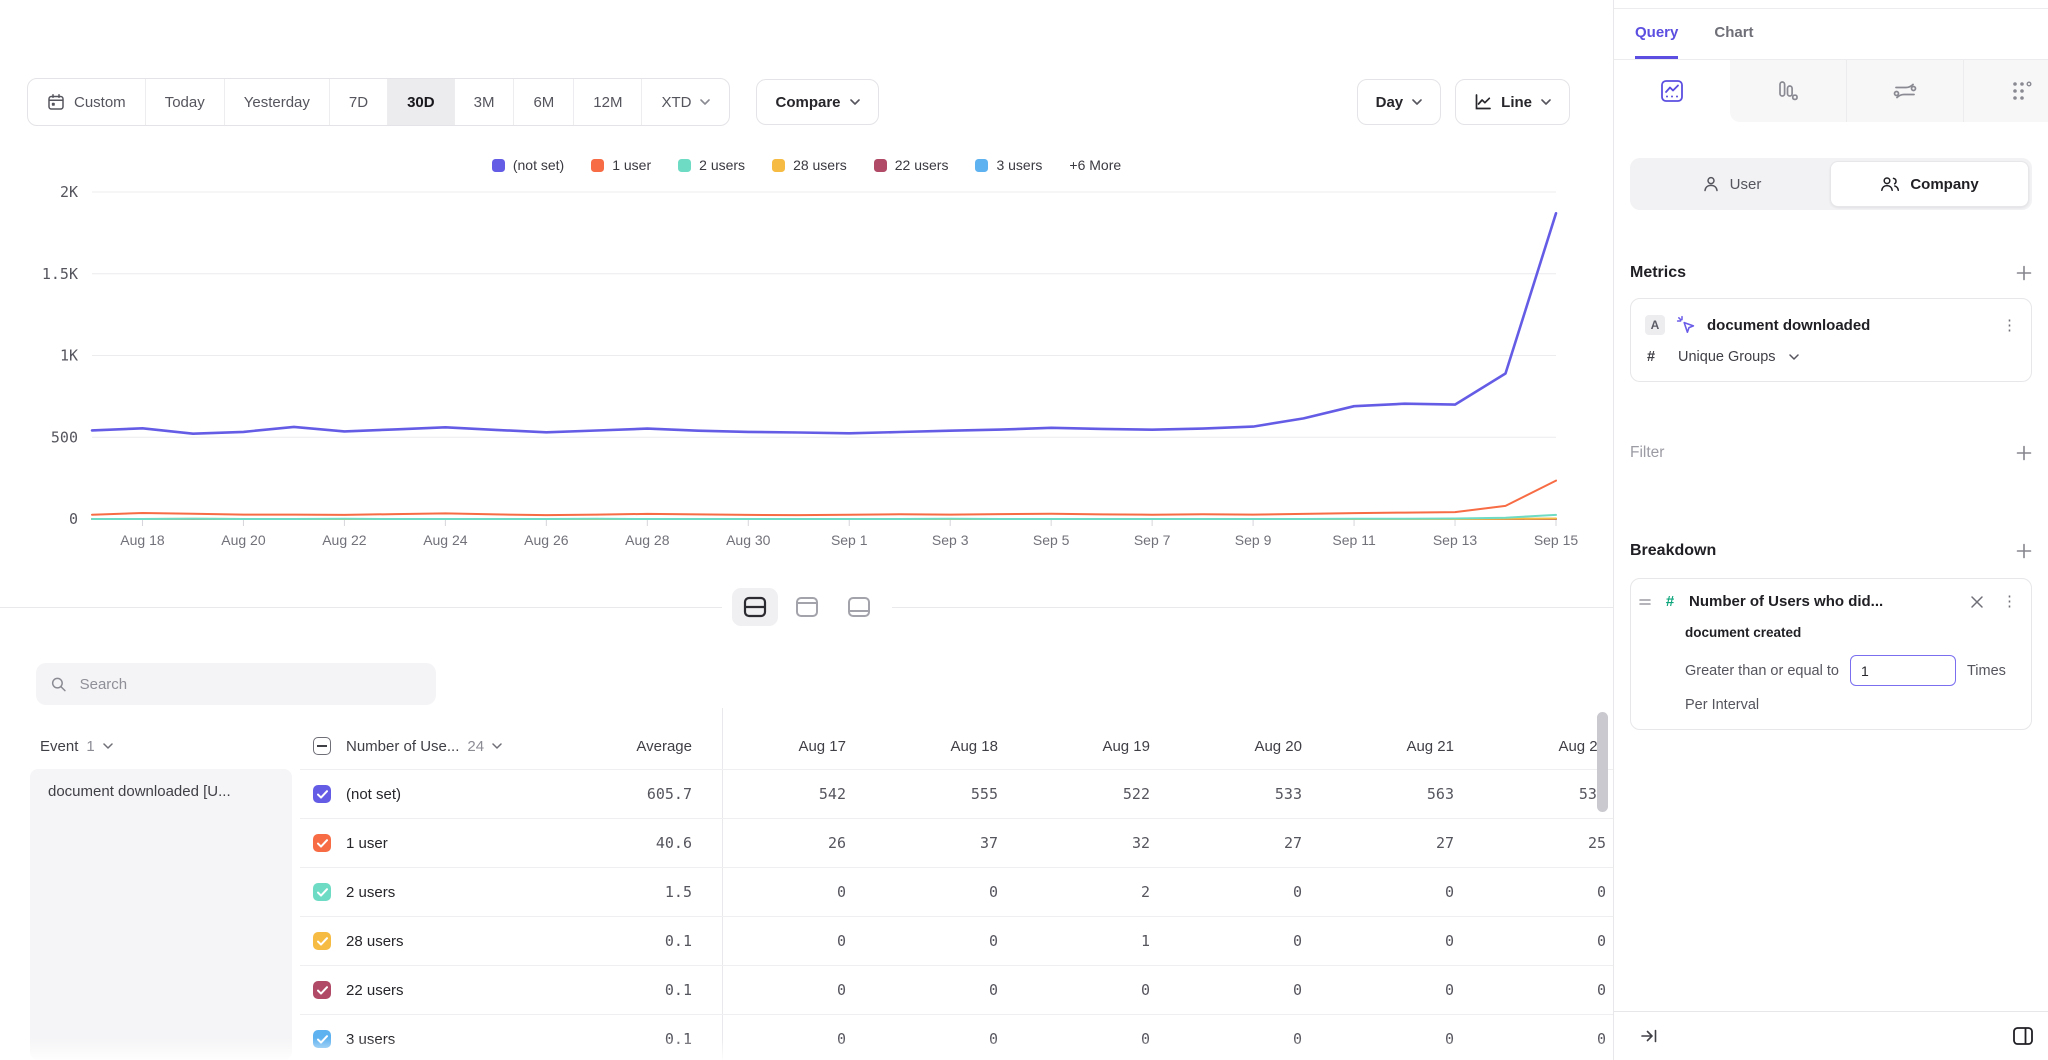 The height and width of the screenshot is (1060, 2048). I want to click on svg-text: 2K, so click(69, 192).